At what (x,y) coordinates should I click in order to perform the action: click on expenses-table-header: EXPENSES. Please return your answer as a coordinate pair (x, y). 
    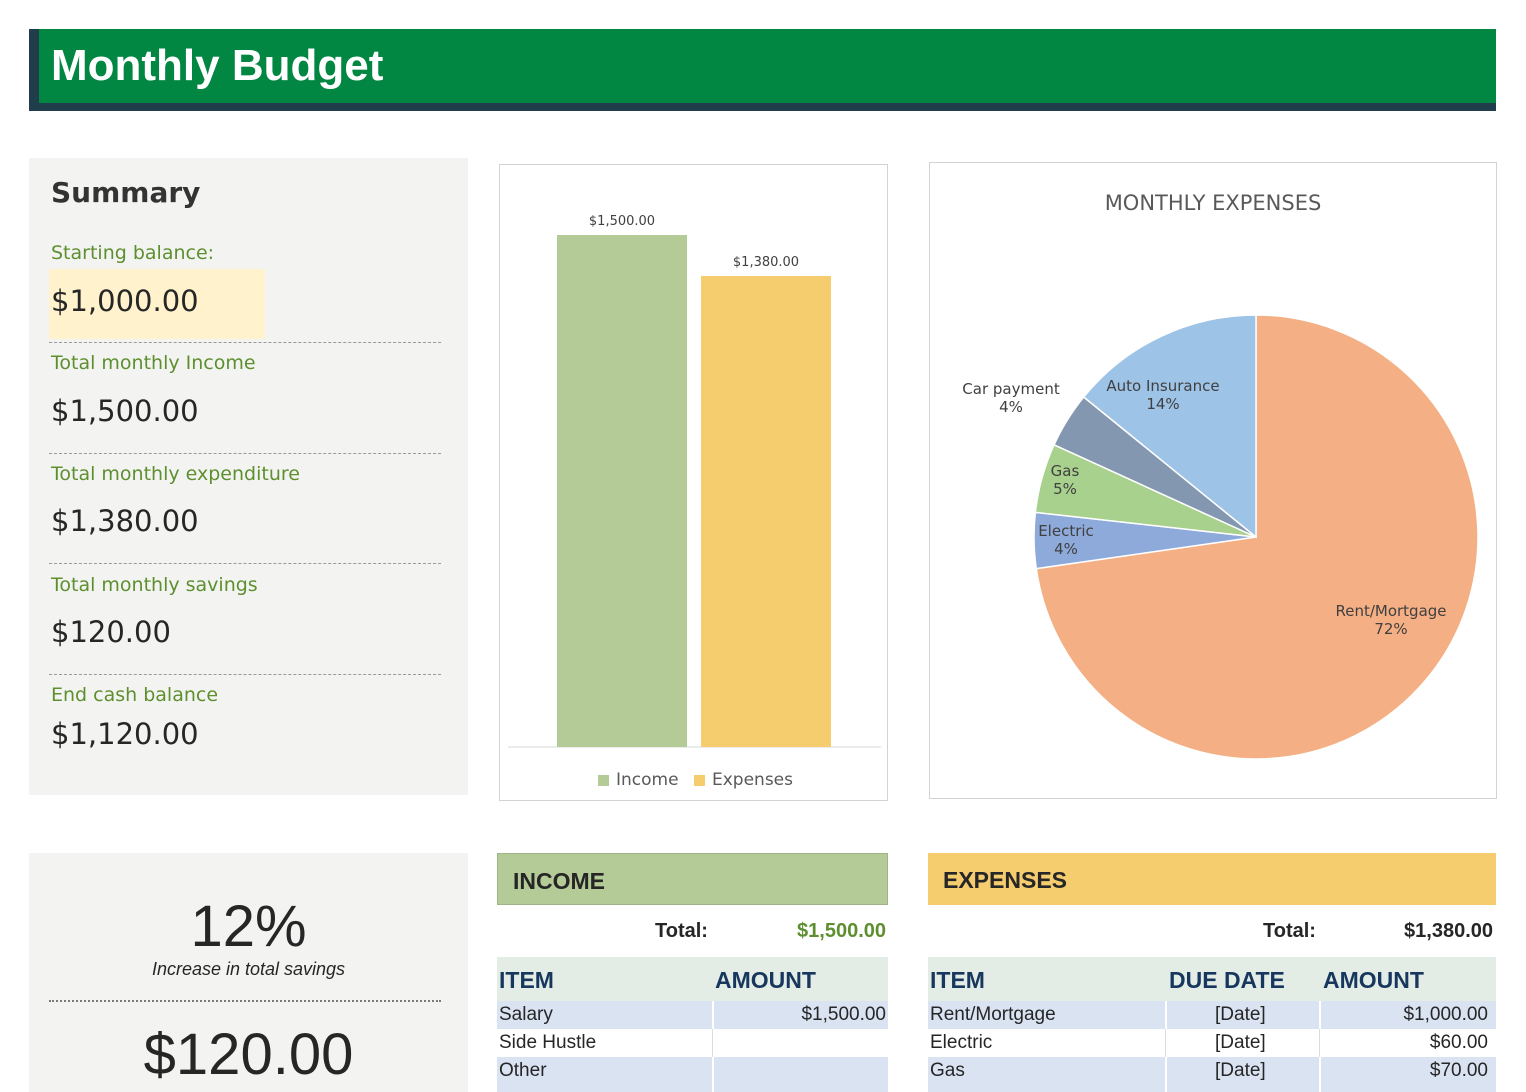
    Looking at the image, I should click on (1212, 879).